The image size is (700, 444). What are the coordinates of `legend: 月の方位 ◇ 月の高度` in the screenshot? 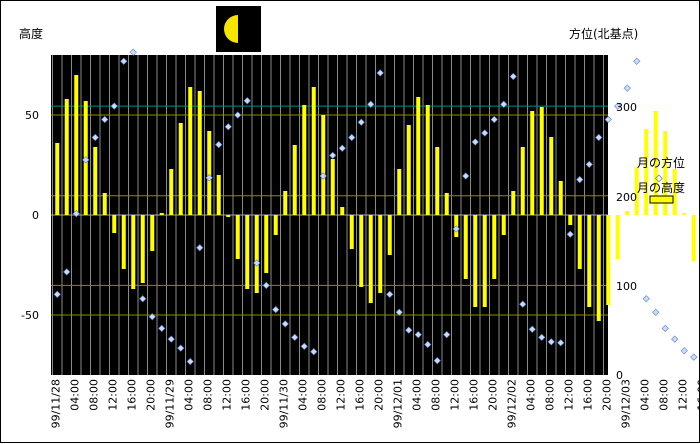 It's located at (661, 179).